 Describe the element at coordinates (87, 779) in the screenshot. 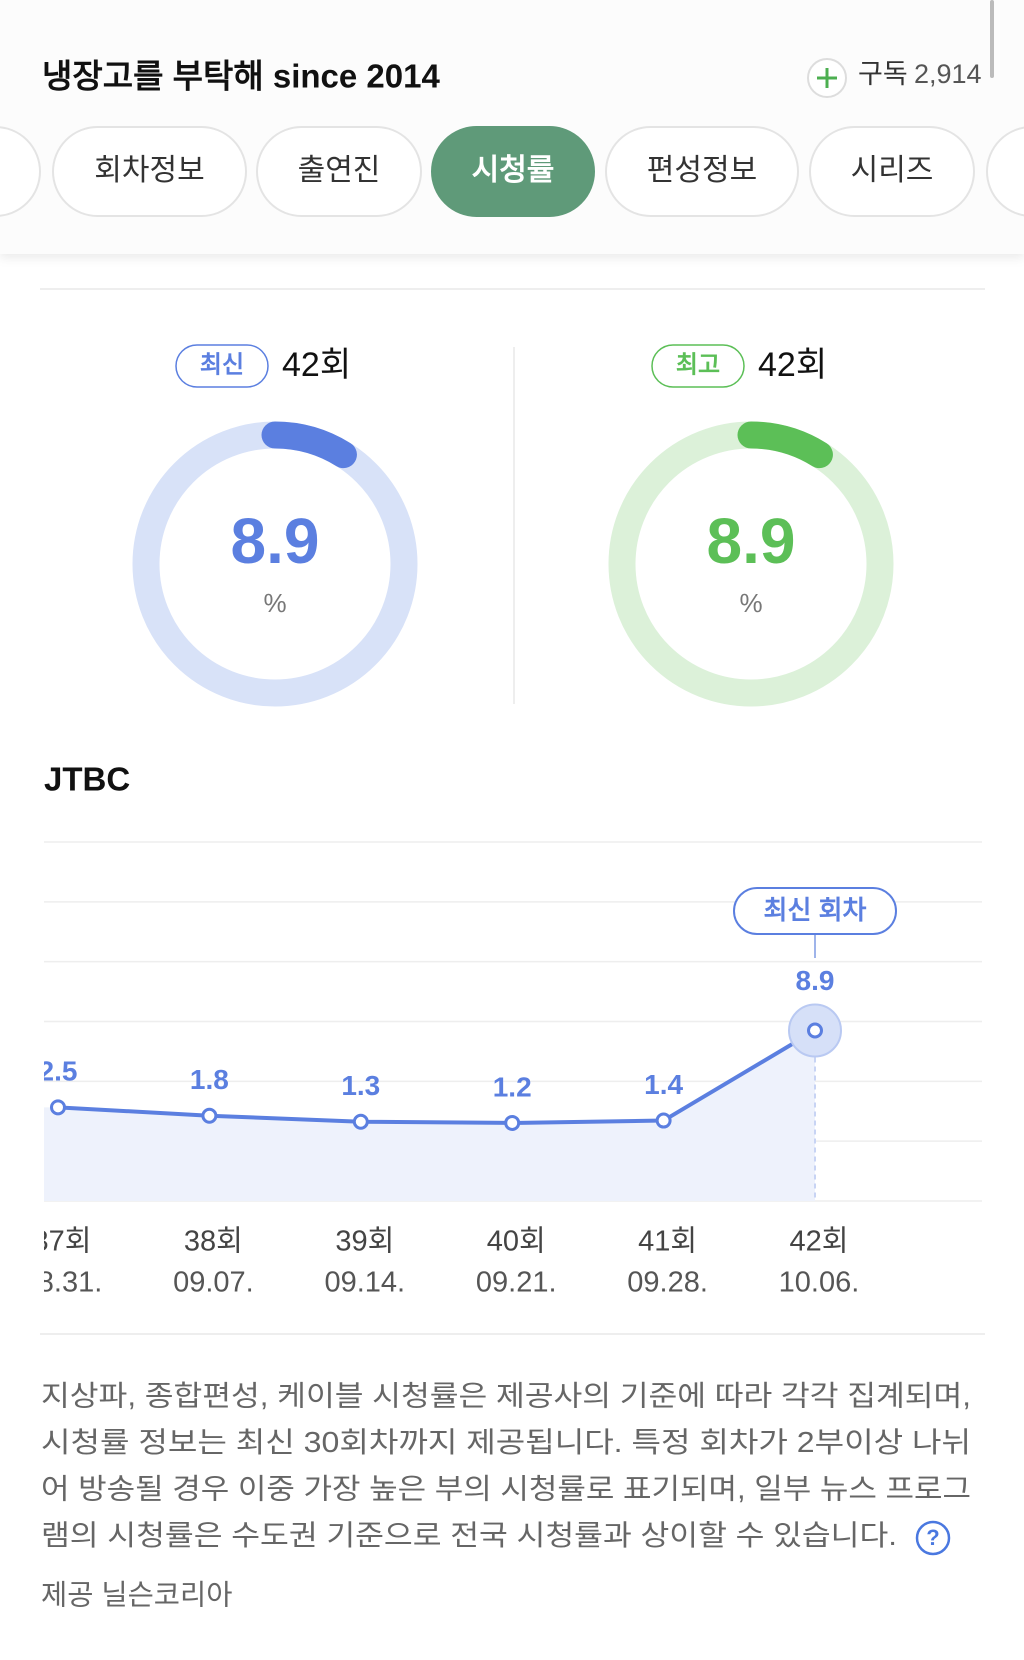

I see `chart-title: JTBC` at that location.